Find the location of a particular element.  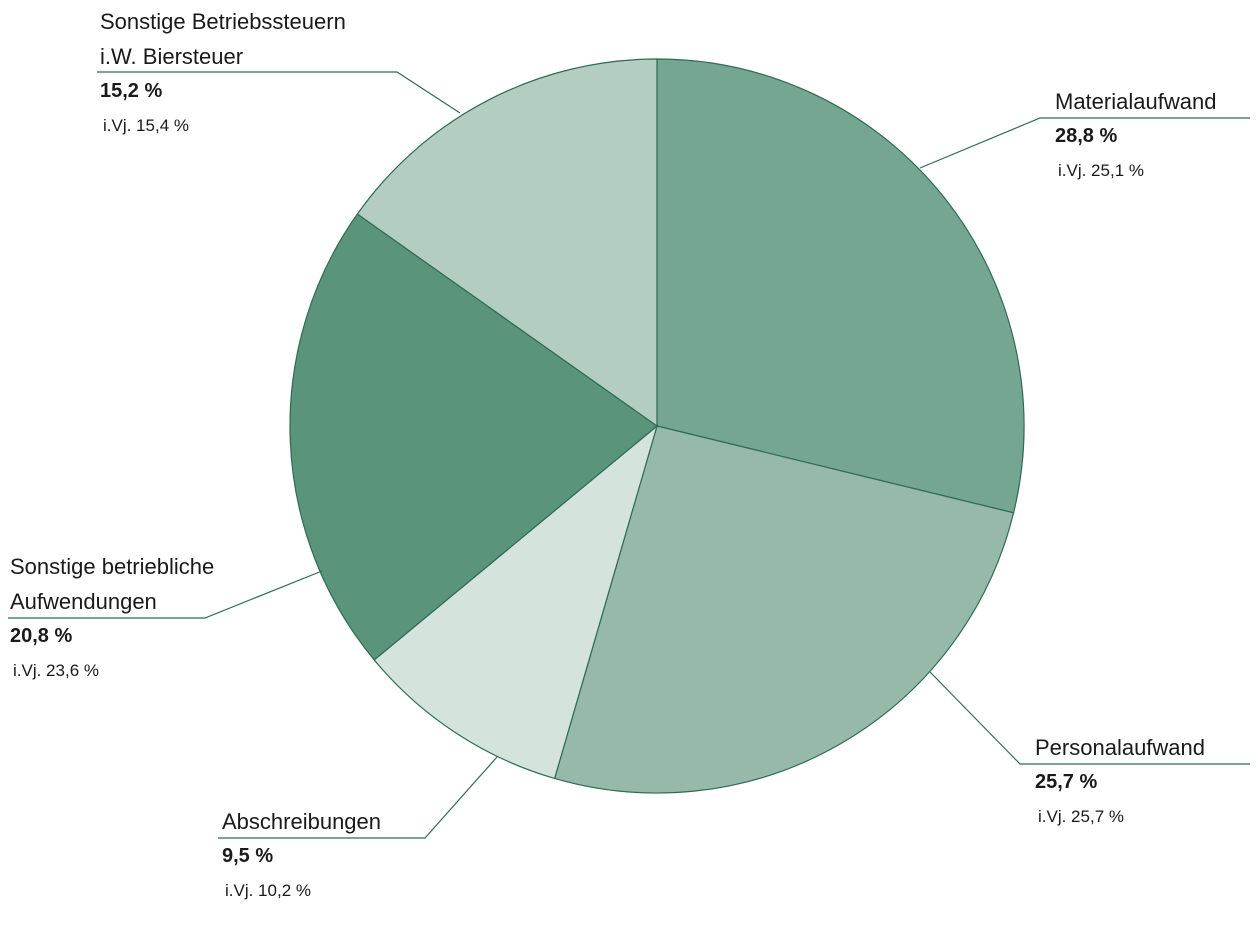

category-label: Sonstige betriebliche Aufwendungen is located at coordinates (112, 584).